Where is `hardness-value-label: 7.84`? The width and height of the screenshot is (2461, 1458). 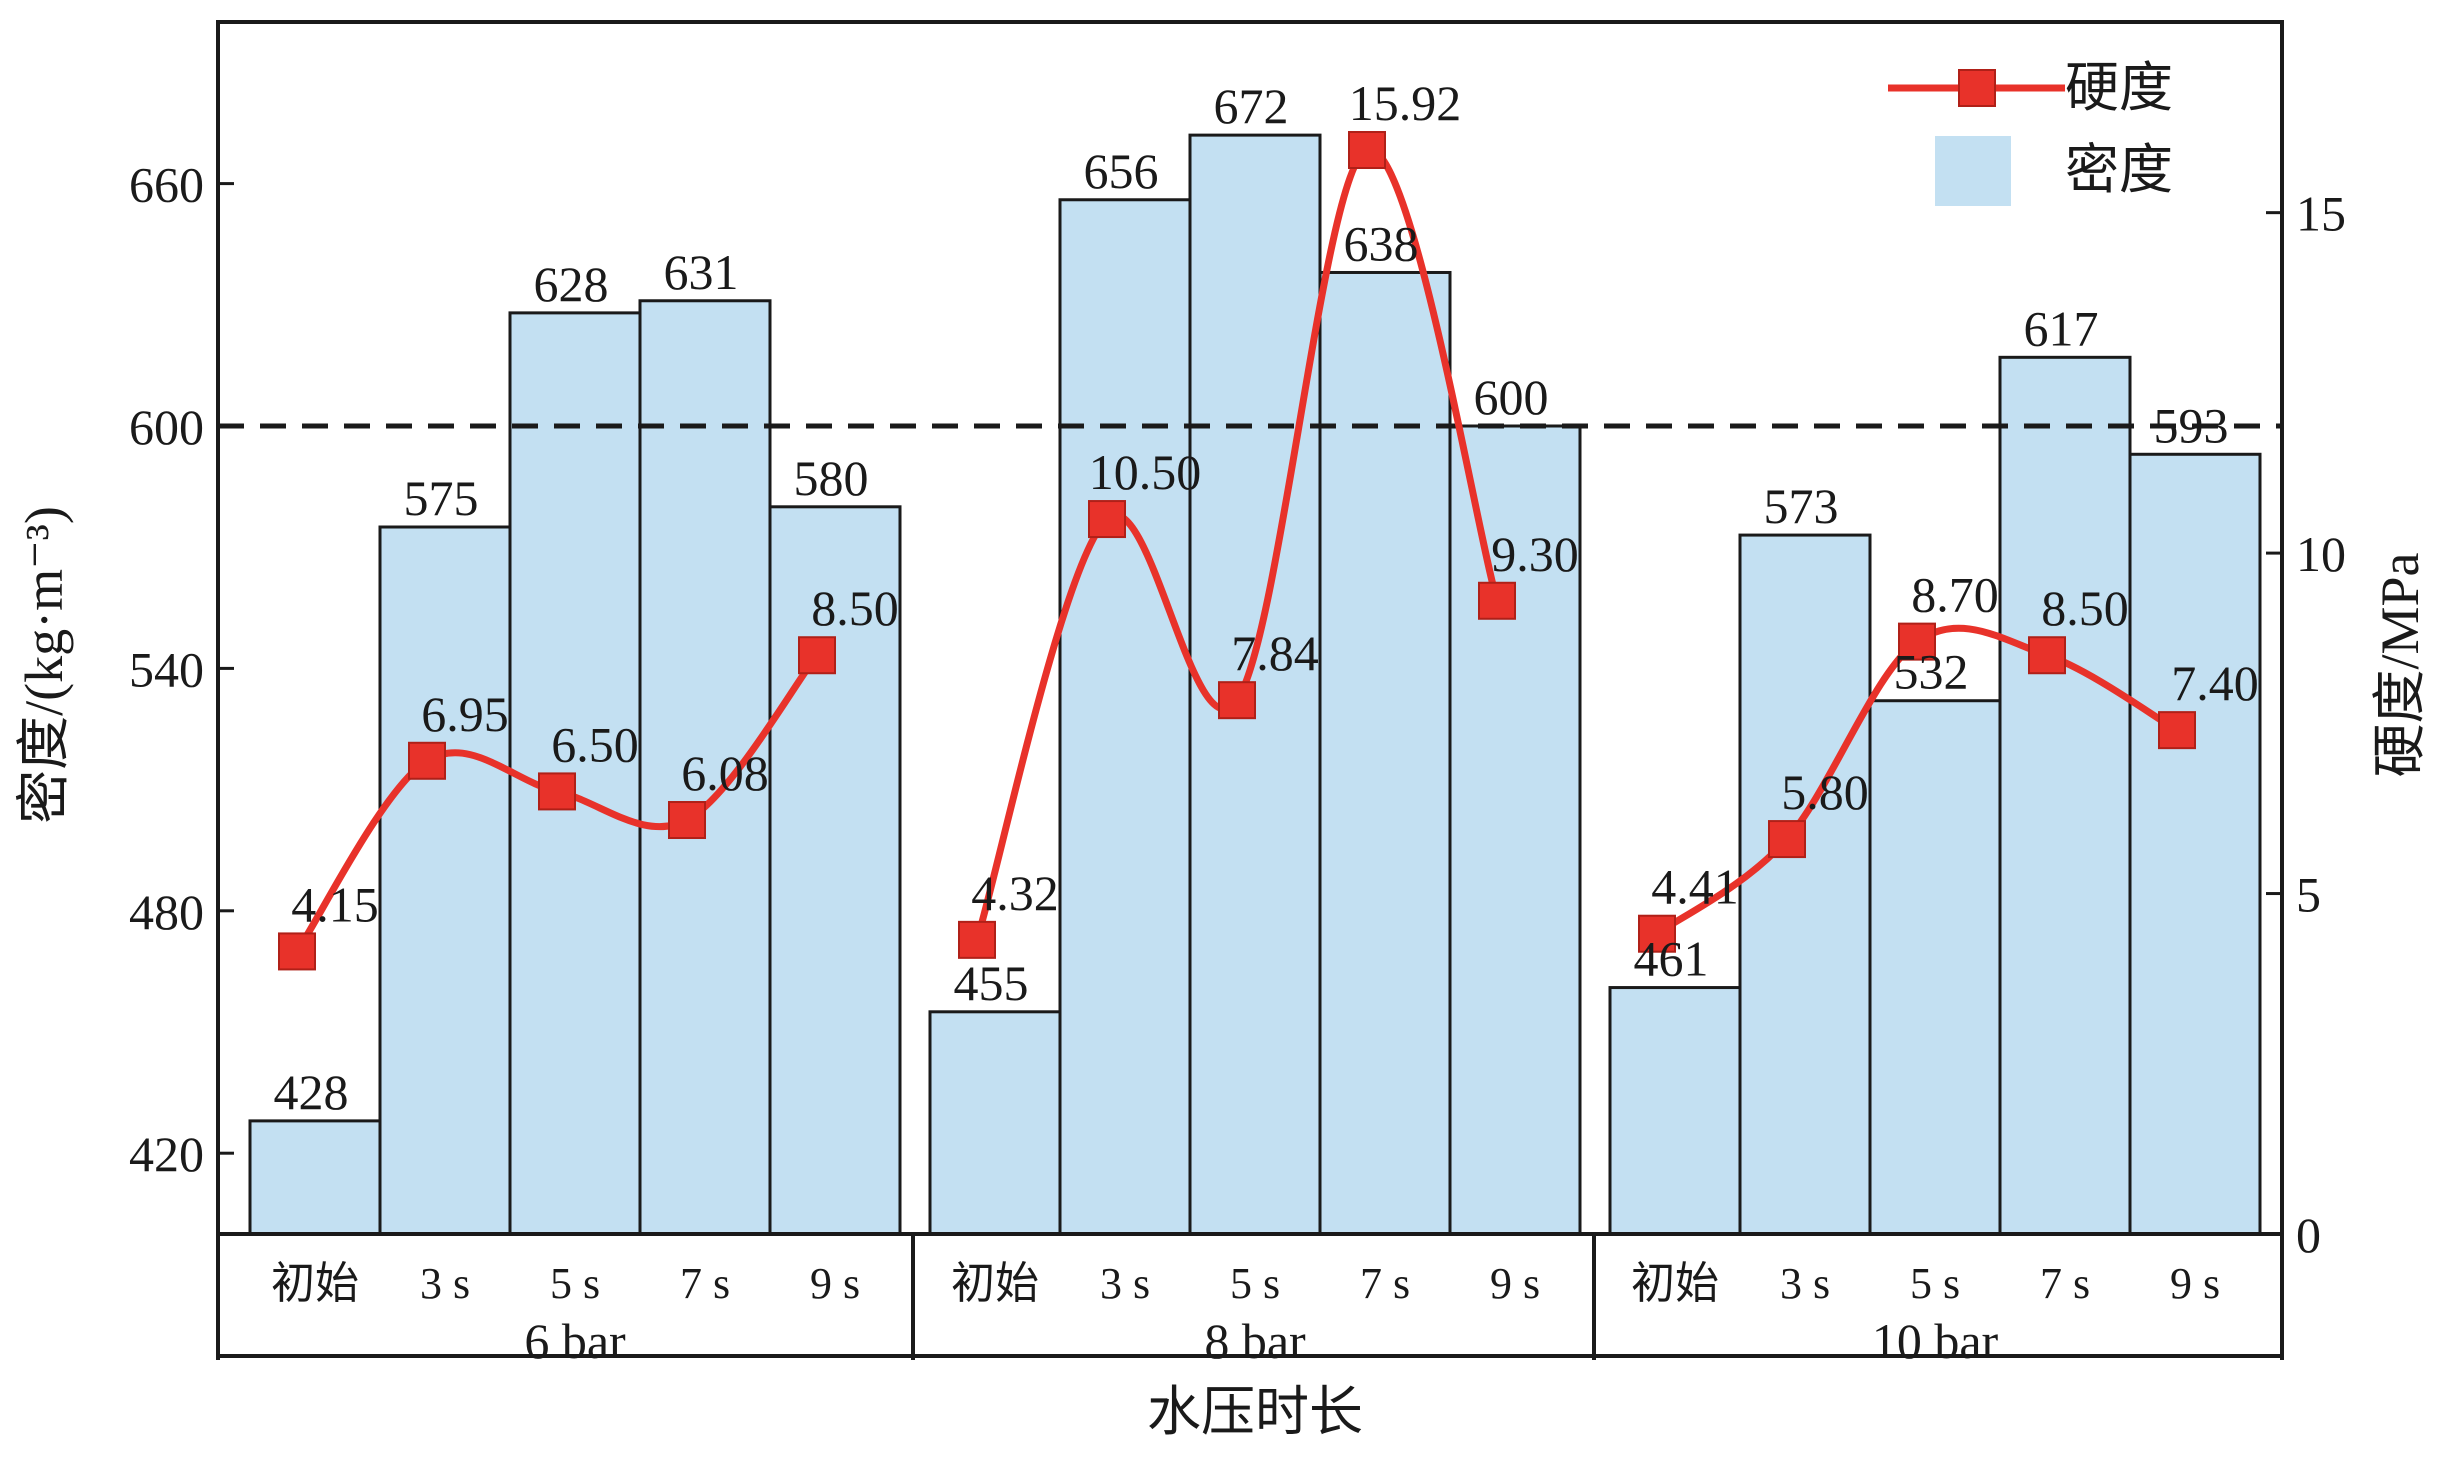
hardness-value-label: 7.84 is located at coordinates (1275, 653).